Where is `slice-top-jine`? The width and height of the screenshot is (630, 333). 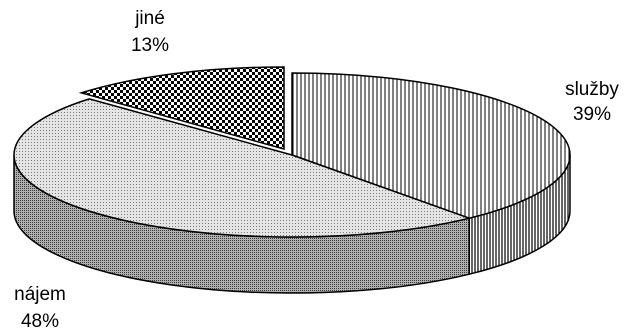 slice-top-jine is located at coordinates (181, 108).